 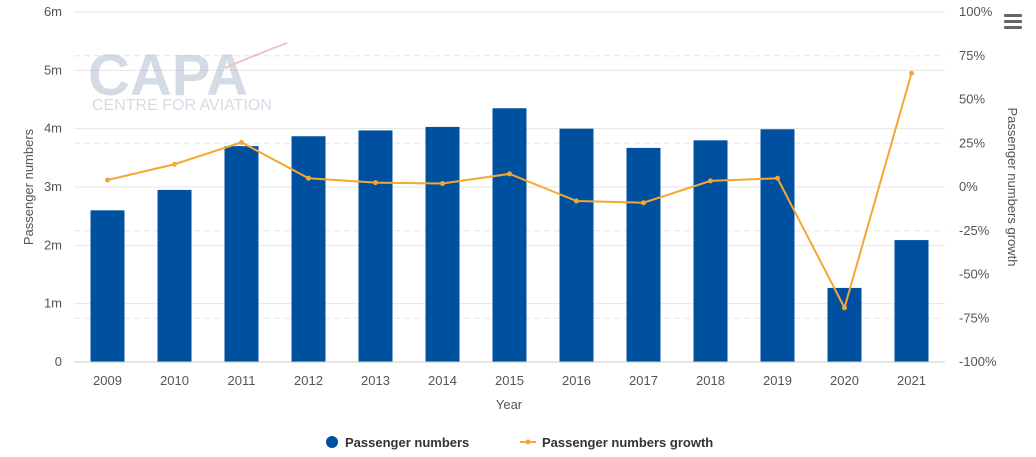 I want to click on growth-point-2020, so click(x=844, y=308).